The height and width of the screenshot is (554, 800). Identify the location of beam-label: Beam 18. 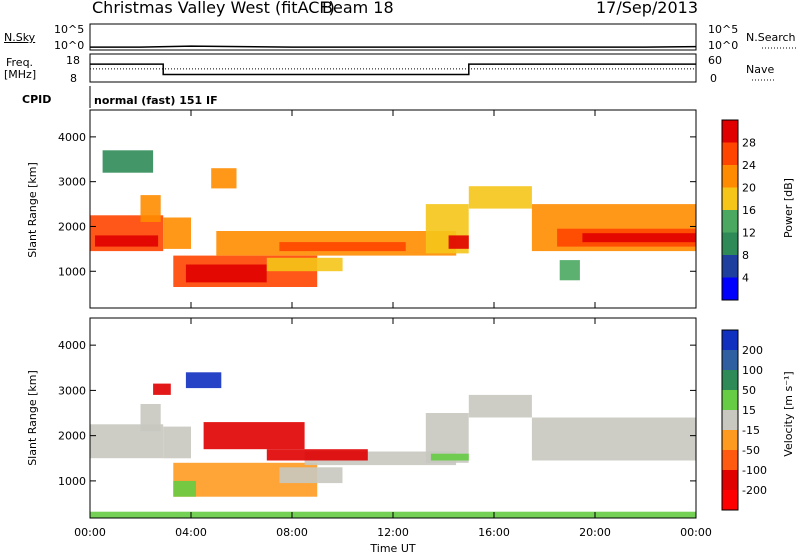
(358, 8).